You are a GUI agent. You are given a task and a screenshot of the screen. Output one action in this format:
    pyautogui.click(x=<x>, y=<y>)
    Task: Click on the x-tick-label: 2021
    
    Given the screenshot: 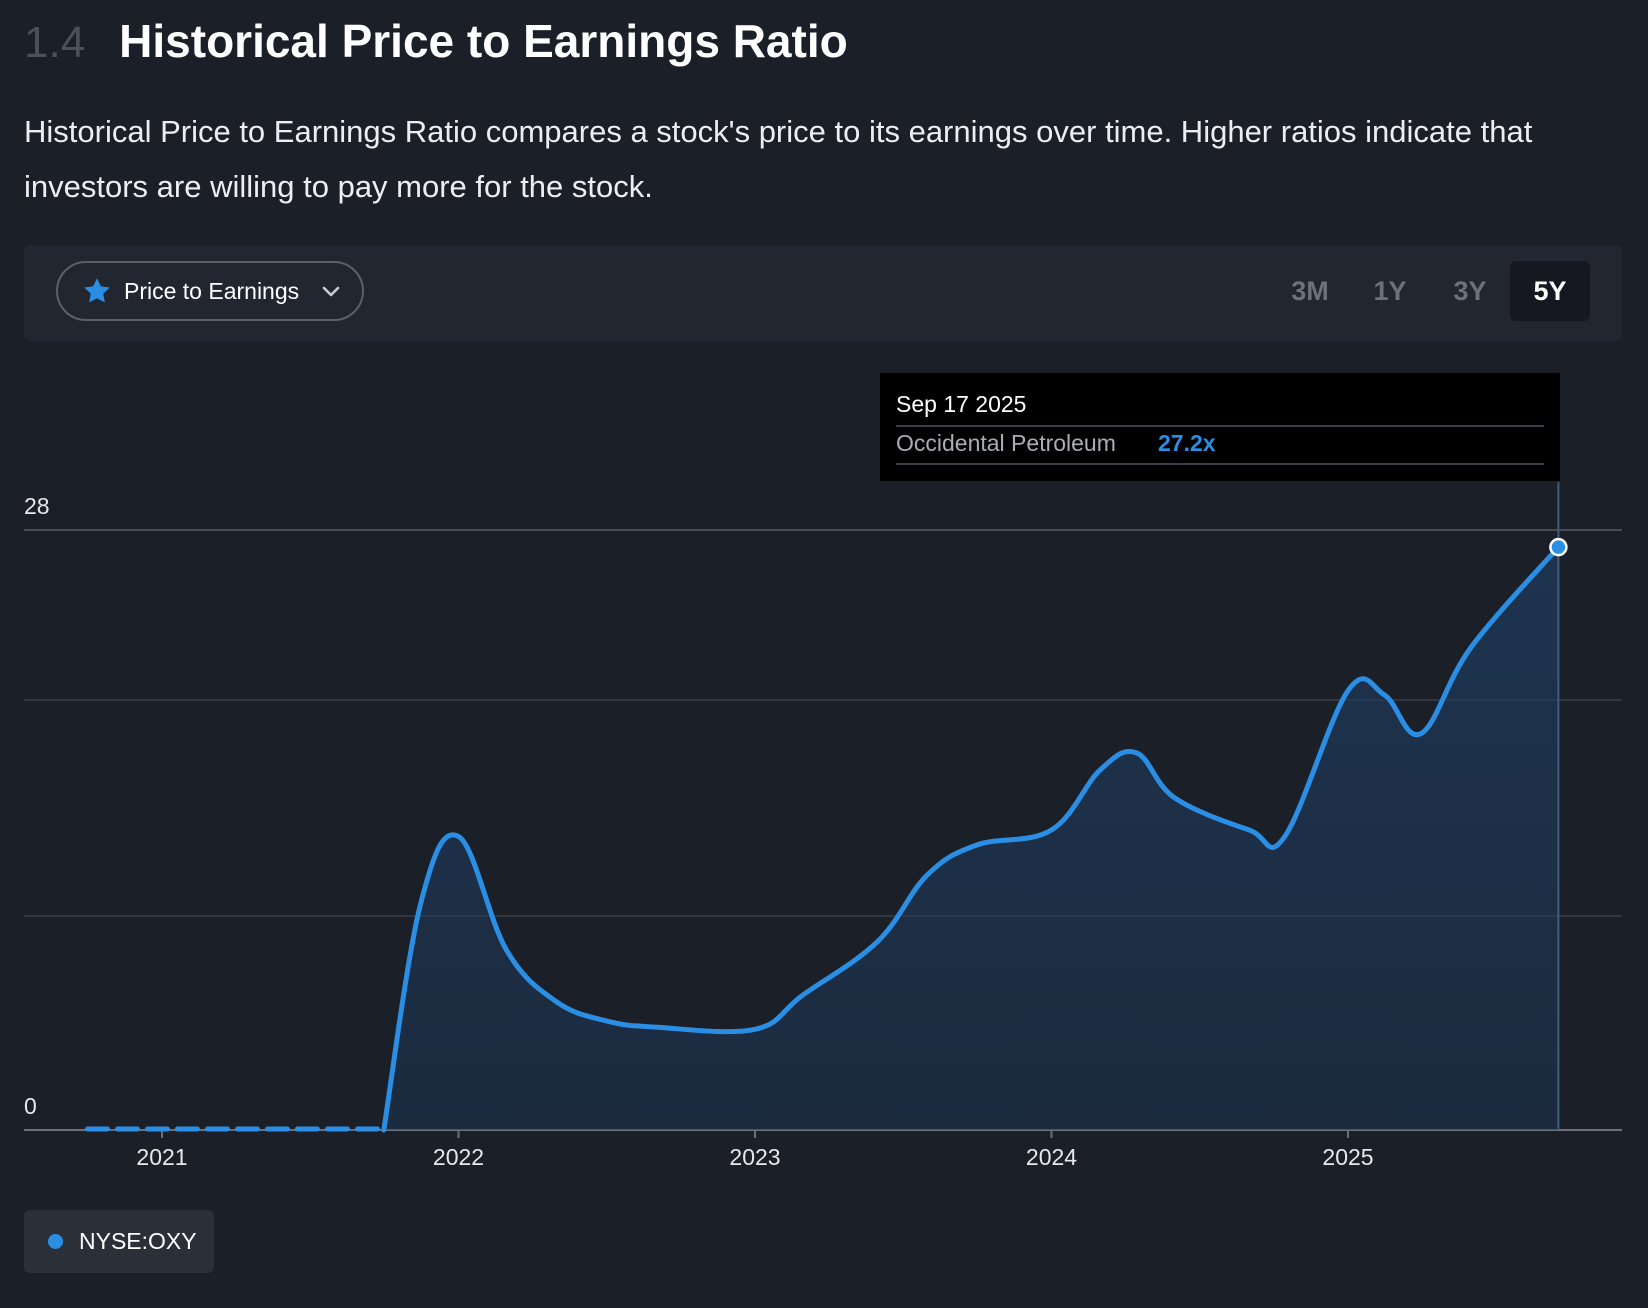 What is the action you would take?
    pyautogui.click(x=161, y=1157)
    